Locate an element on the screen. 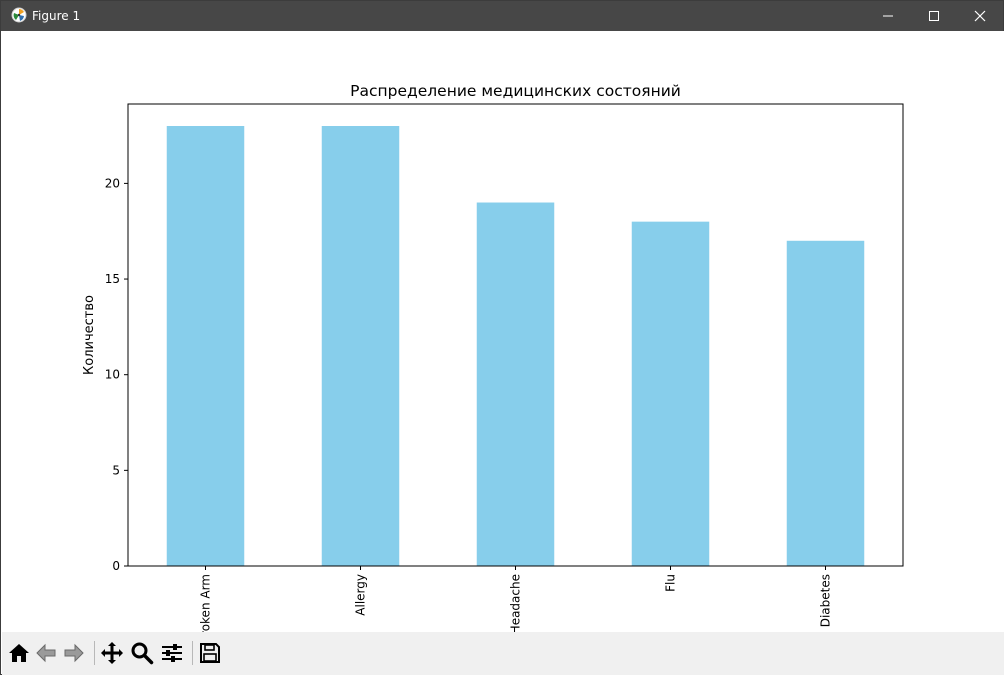  x-tick-label-1: Allergy is located at coordinates (361, 595).